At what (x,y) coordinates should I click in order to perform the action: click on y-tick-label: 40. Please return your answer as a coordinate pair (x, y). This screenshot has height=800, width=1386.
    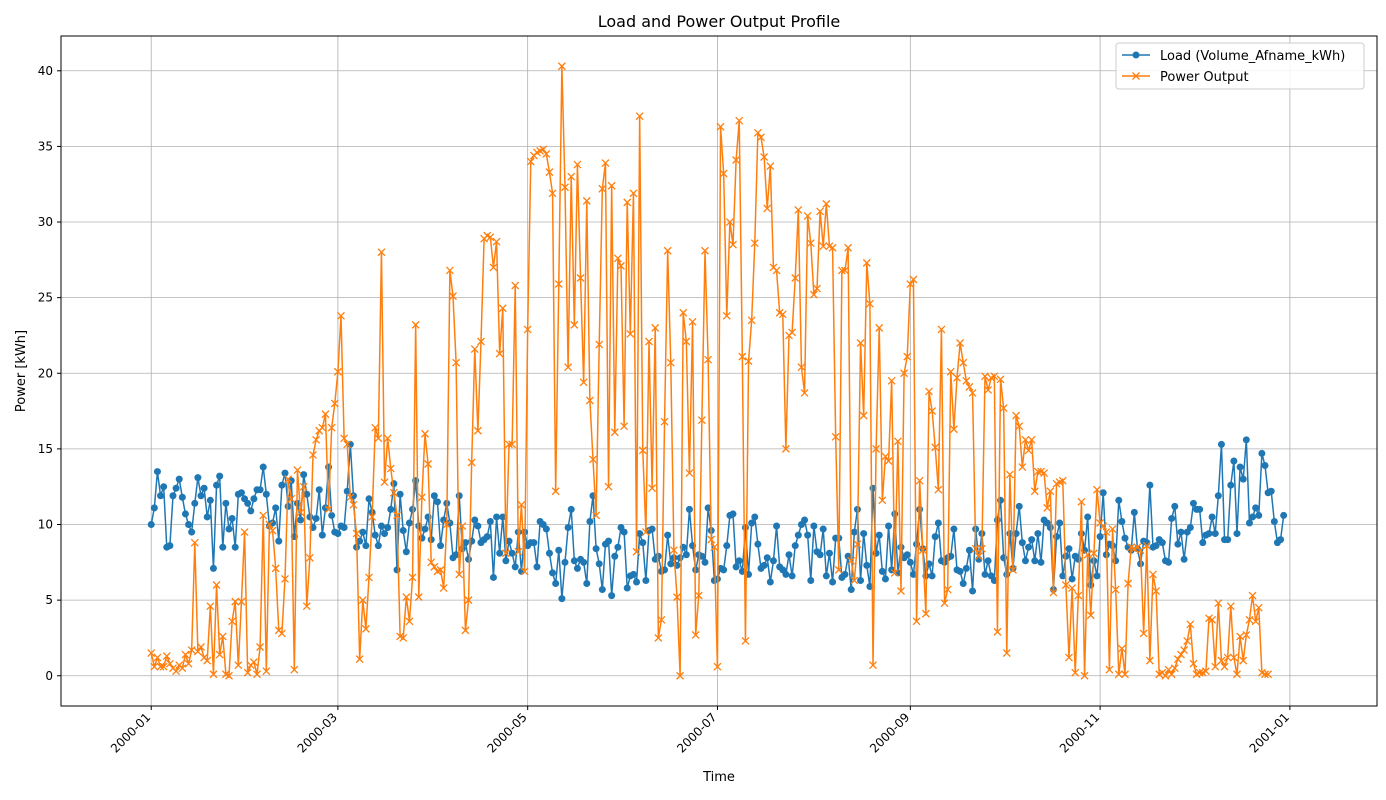
    Looking at the image, I should click on (45, 71).